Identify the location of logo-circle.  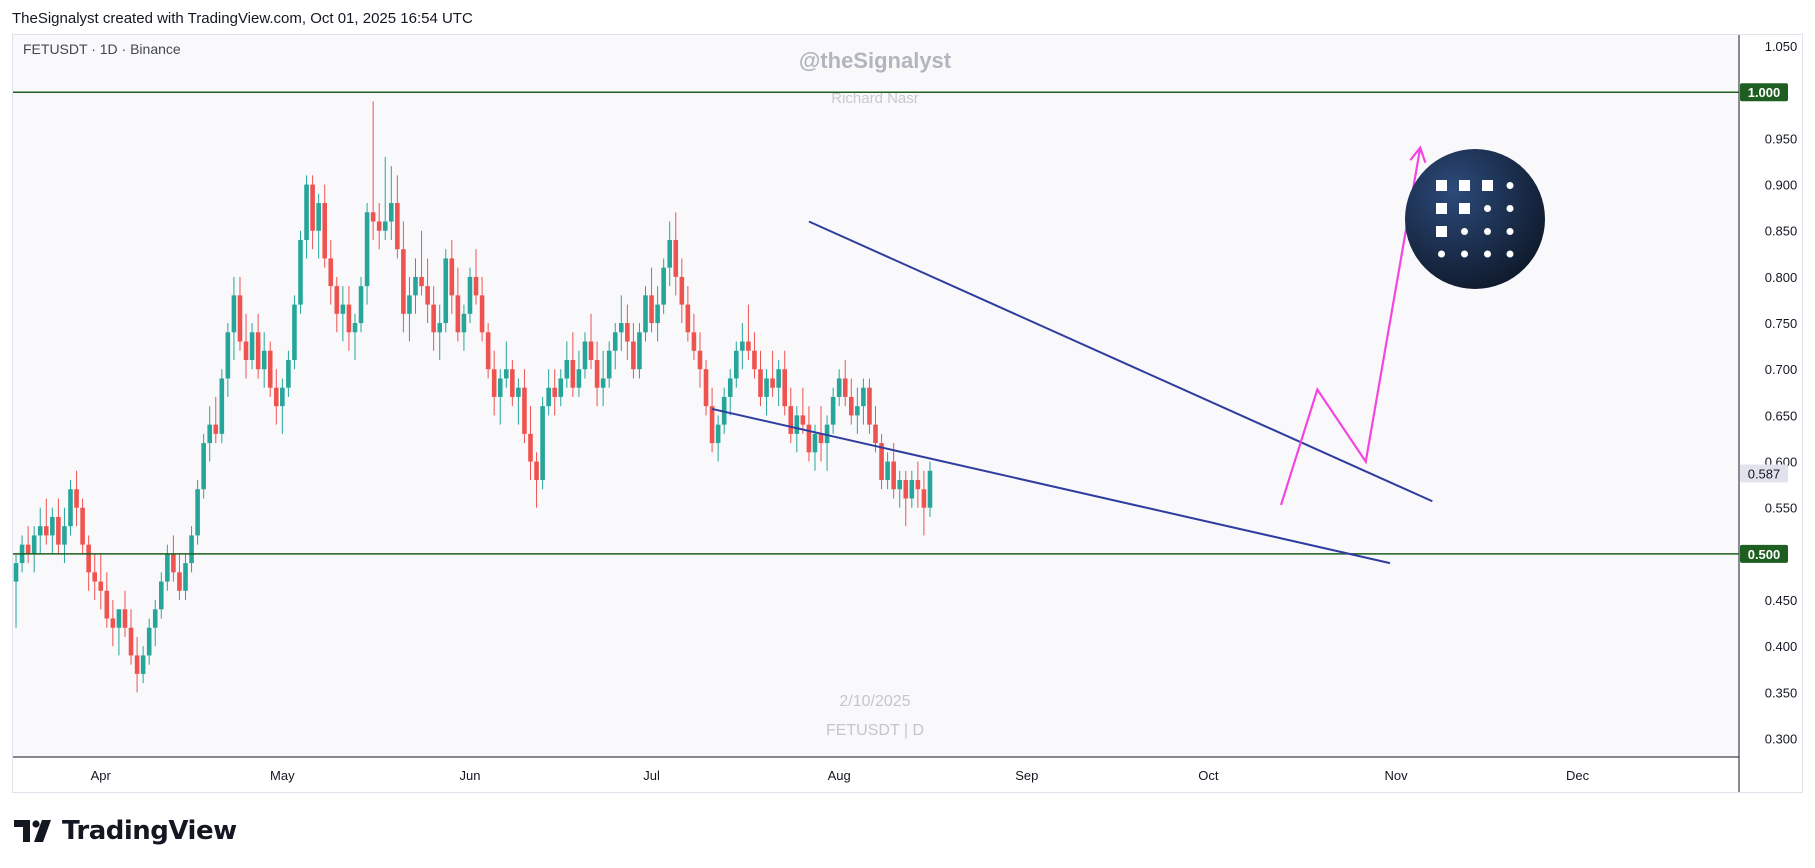
(1475, 219).